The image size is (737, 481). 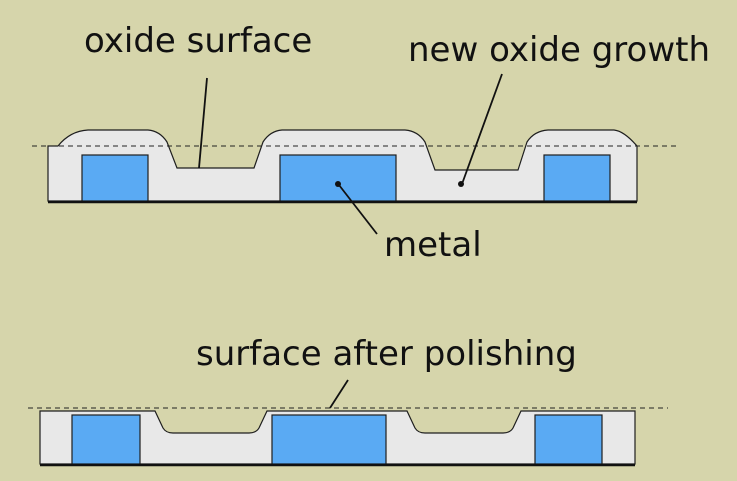 What do you see at coordinates (106, 439) in the screenshot?
I see `metal-block-left-after` at bounding box center [106, 439].